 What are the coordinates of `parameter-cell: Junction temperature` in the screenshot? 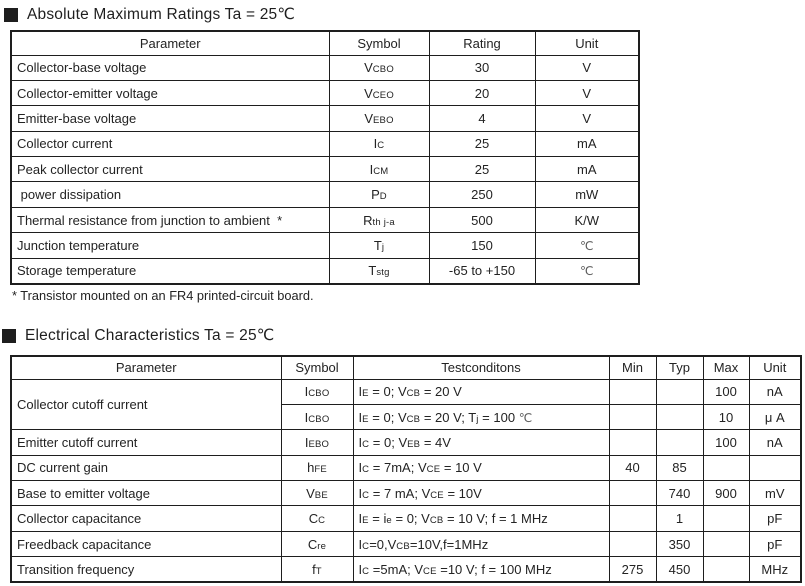 It's located at (170, 245).